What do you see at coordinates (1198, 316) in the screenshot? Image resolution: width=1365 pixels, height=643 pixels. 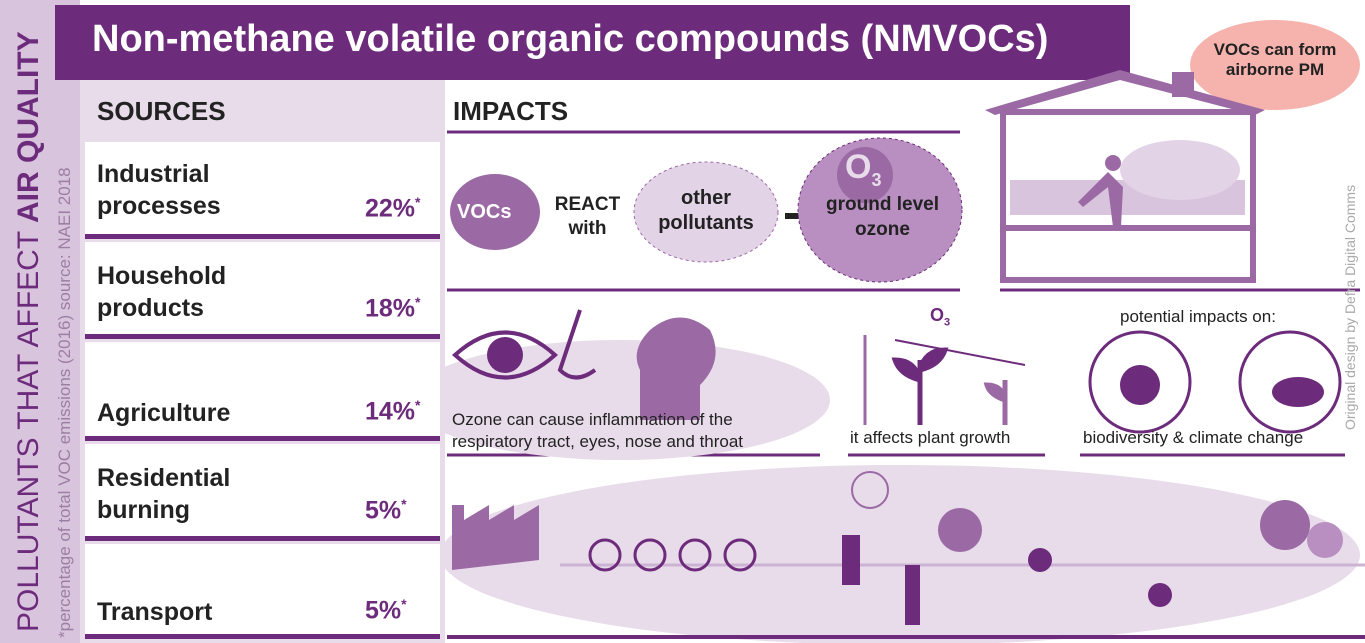 I see `potential-text: potential impacts on:` at bounding box center [1198, 316].